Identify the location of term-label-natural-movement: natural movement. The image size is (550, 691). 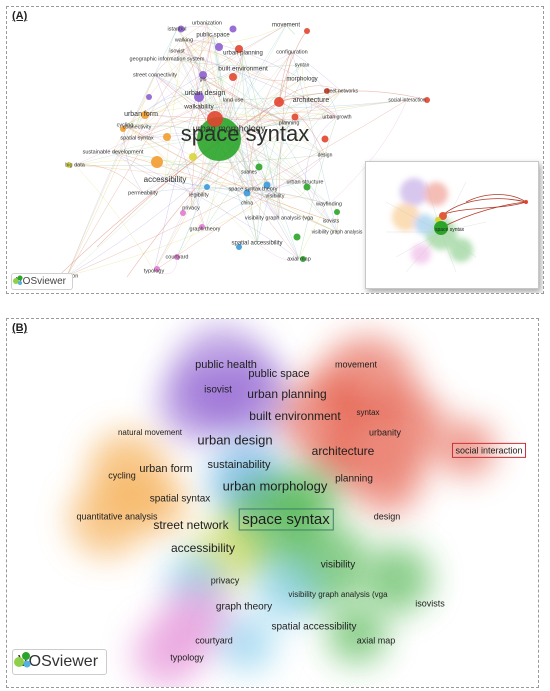
(150, 432).